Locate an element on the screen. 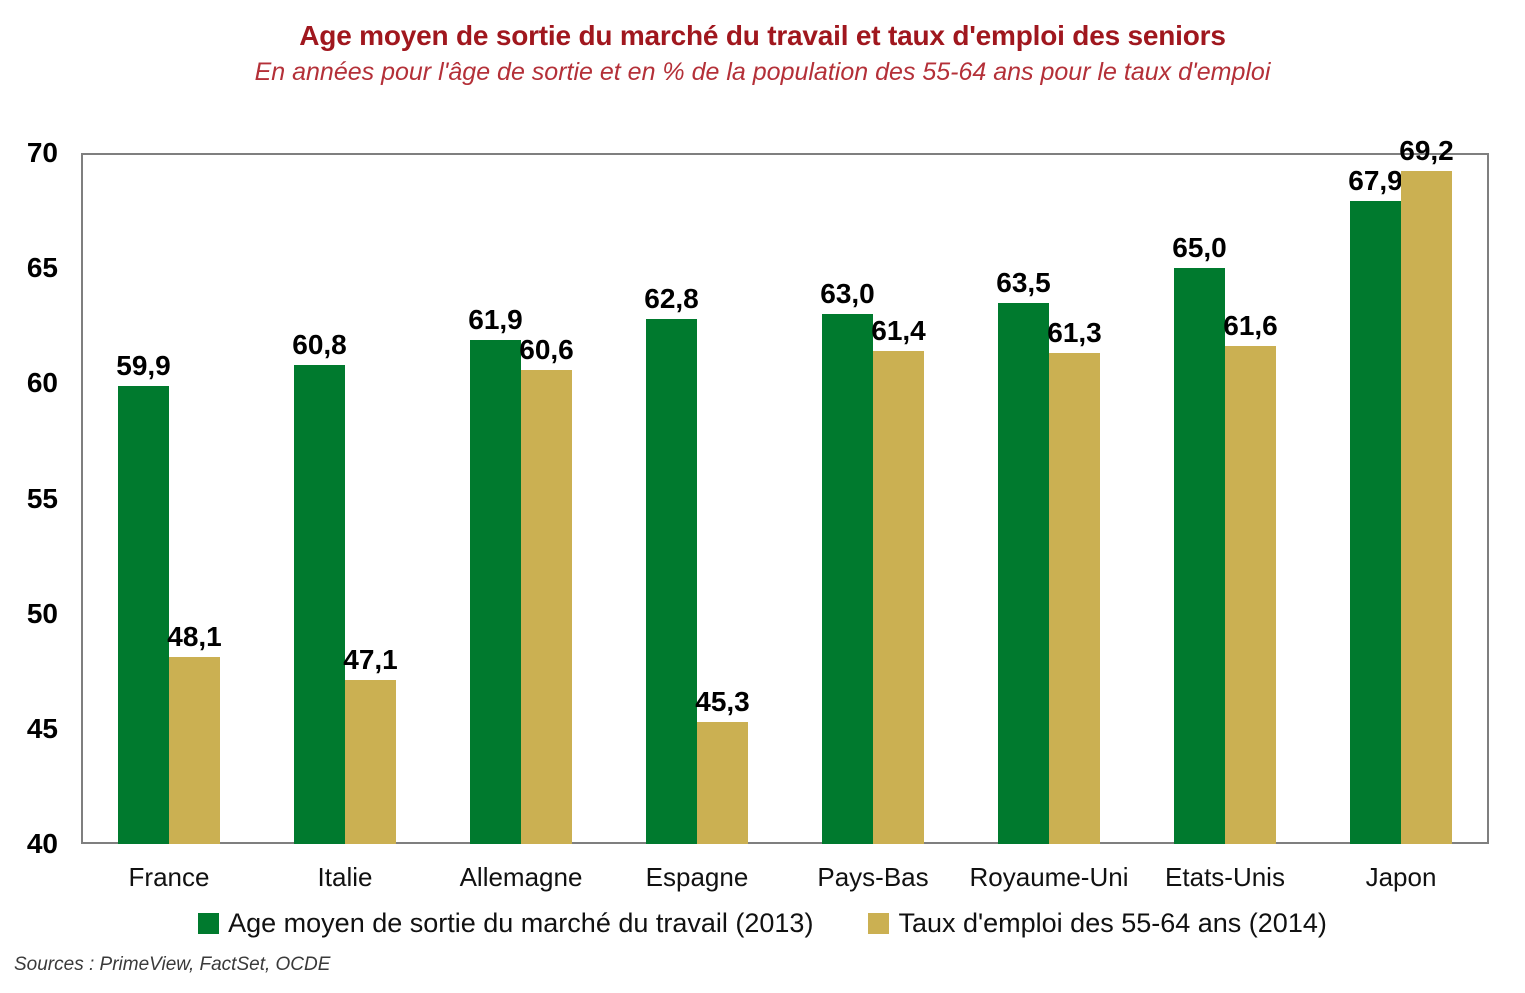 The image size is (1525, 993). x-axis-label: Italie is located at coordinates (345, 877).